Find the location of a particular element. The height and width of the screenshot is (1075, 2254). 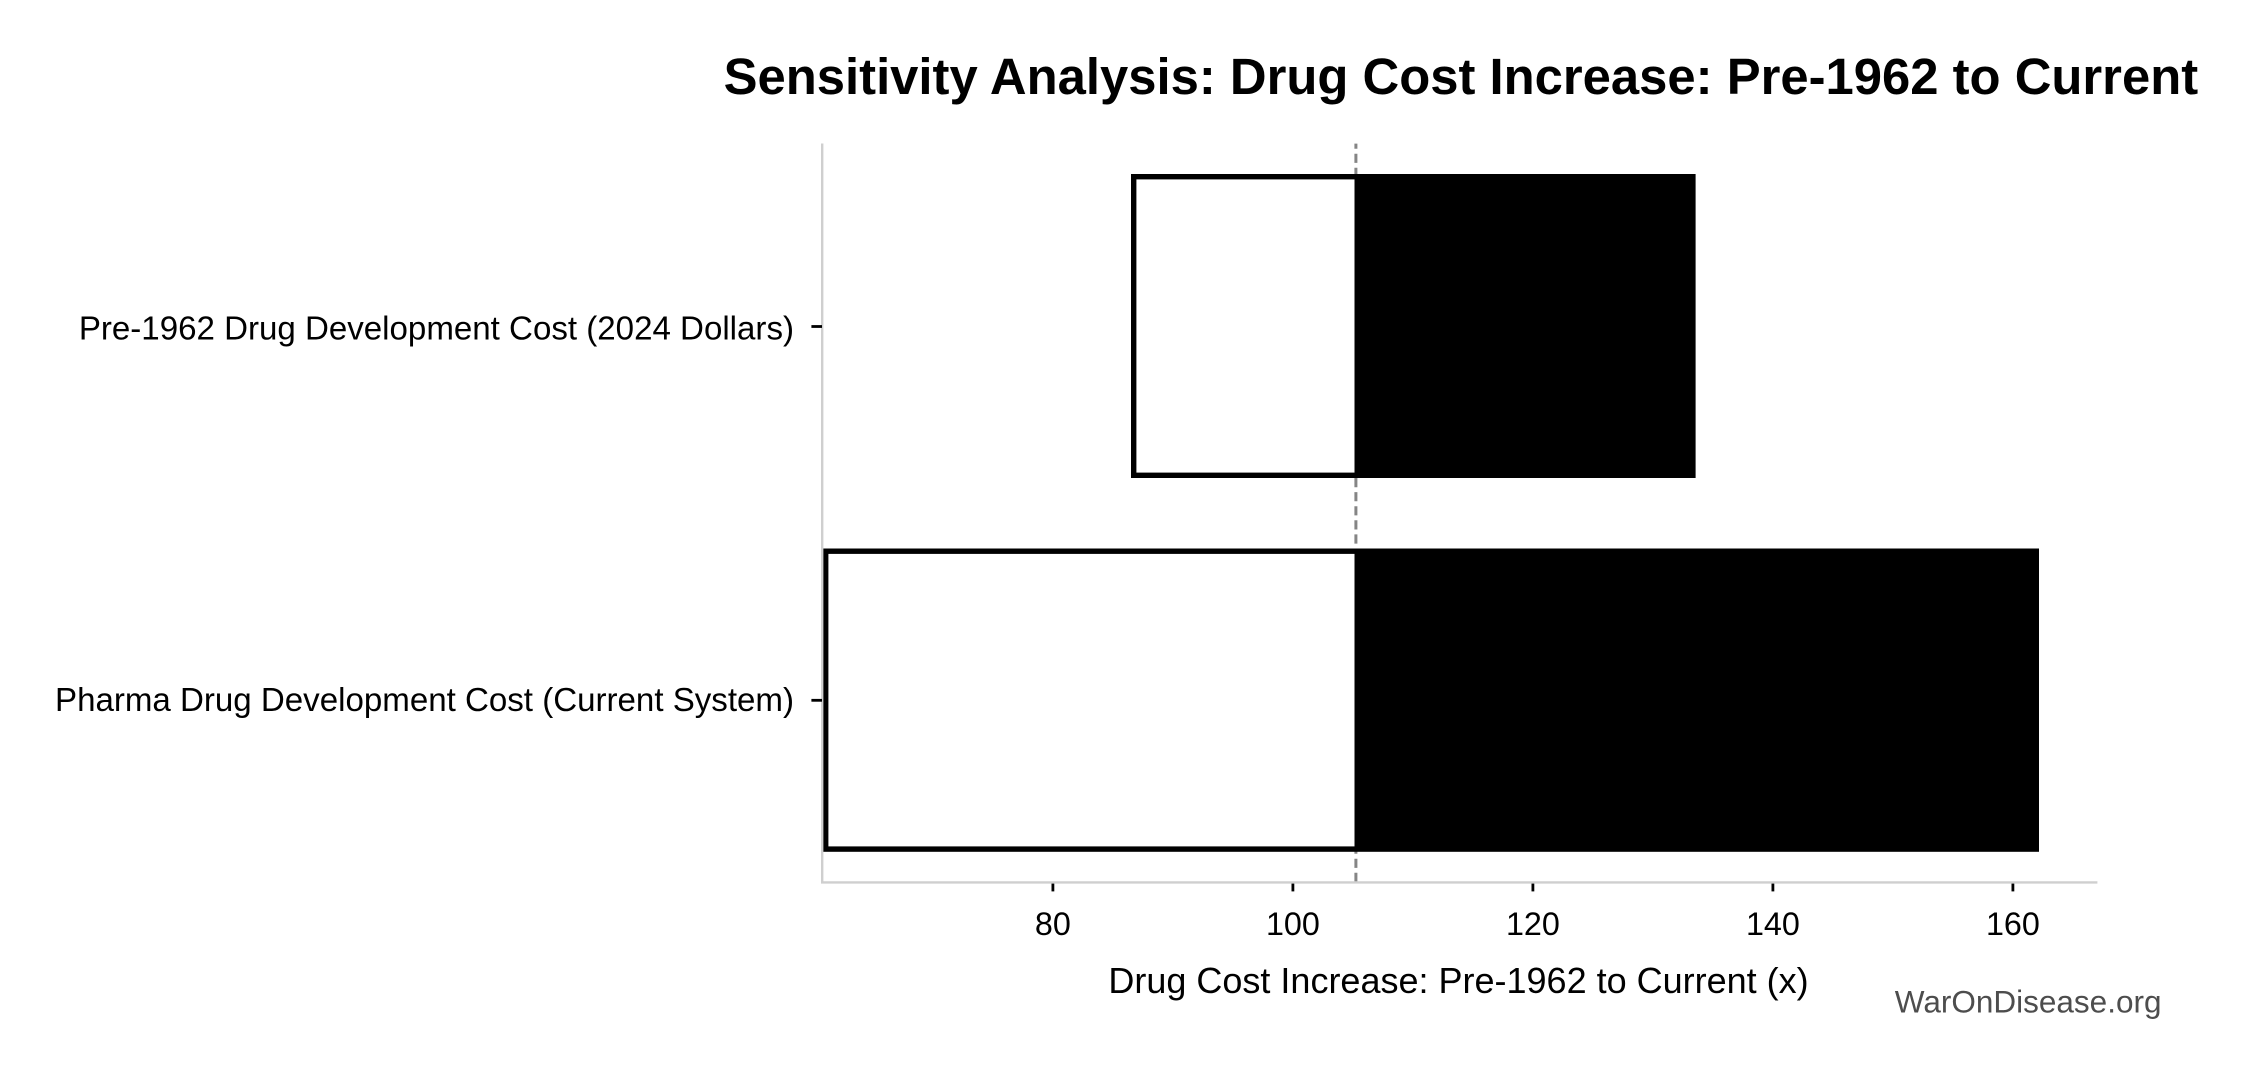

svg-text: WarOnDisease.org is located at coordinates (2028, 1002).